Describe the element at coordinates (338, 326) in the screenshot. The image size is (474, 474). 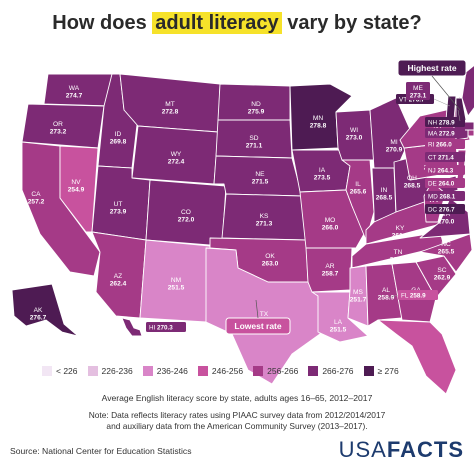
I see `state-label-la: LA 251.5` at that location.